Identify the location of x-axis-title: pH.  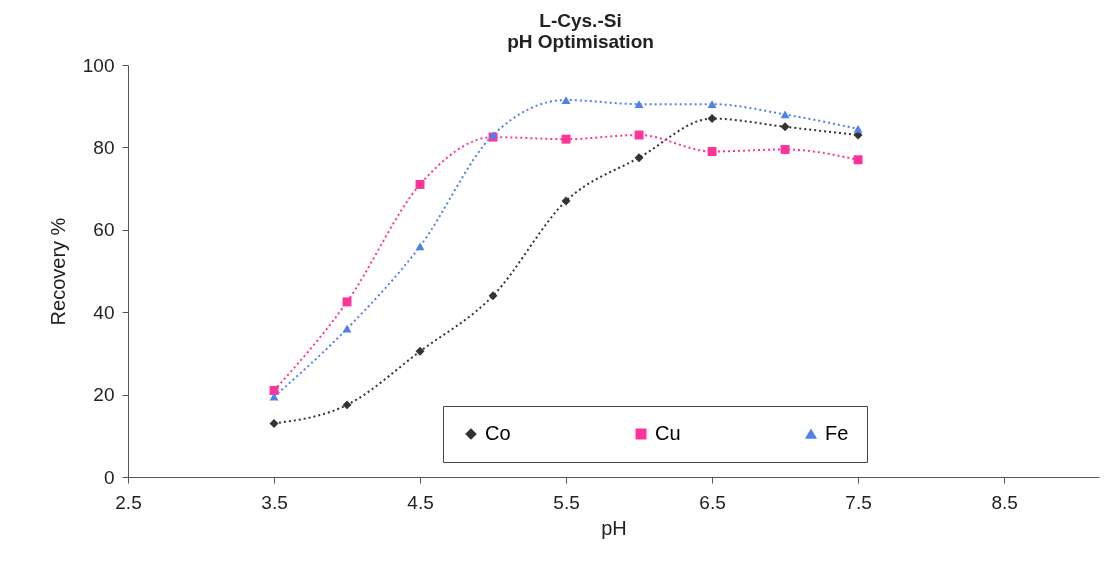
(614, 527).